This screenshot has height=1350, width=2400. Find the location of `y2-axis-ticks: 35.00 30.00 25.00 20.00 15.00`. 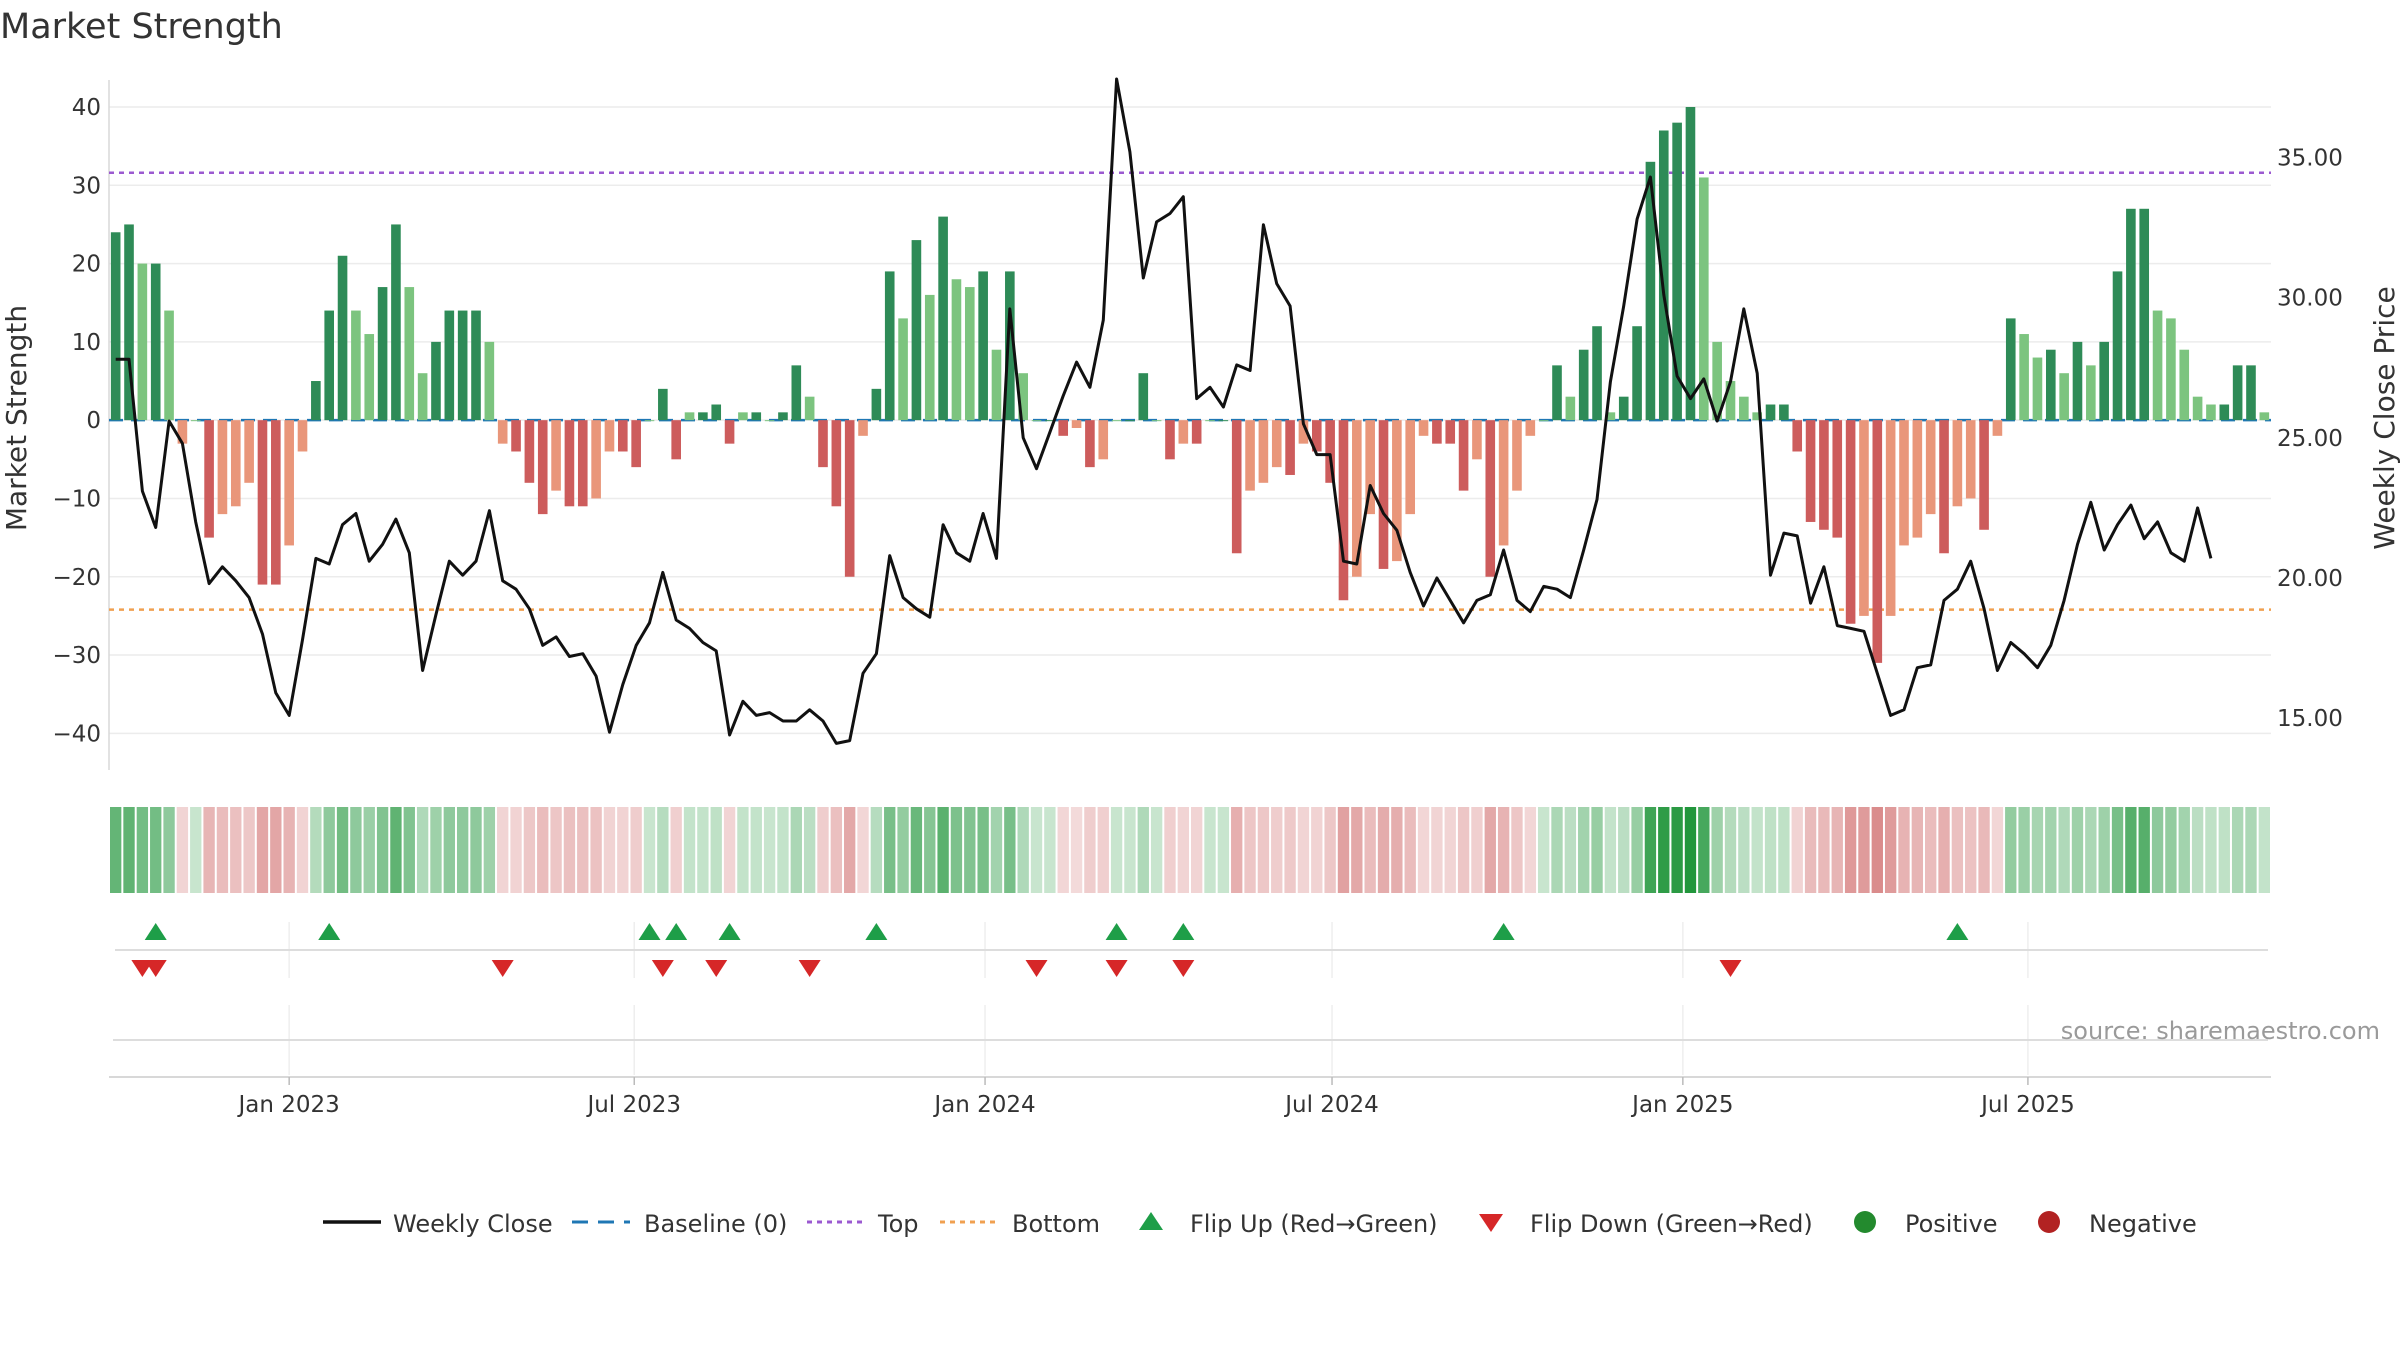

y2-axis-ticks: 35.00 30.00 25.00 20.00 15.00 is located at coordinates (2310, 438).